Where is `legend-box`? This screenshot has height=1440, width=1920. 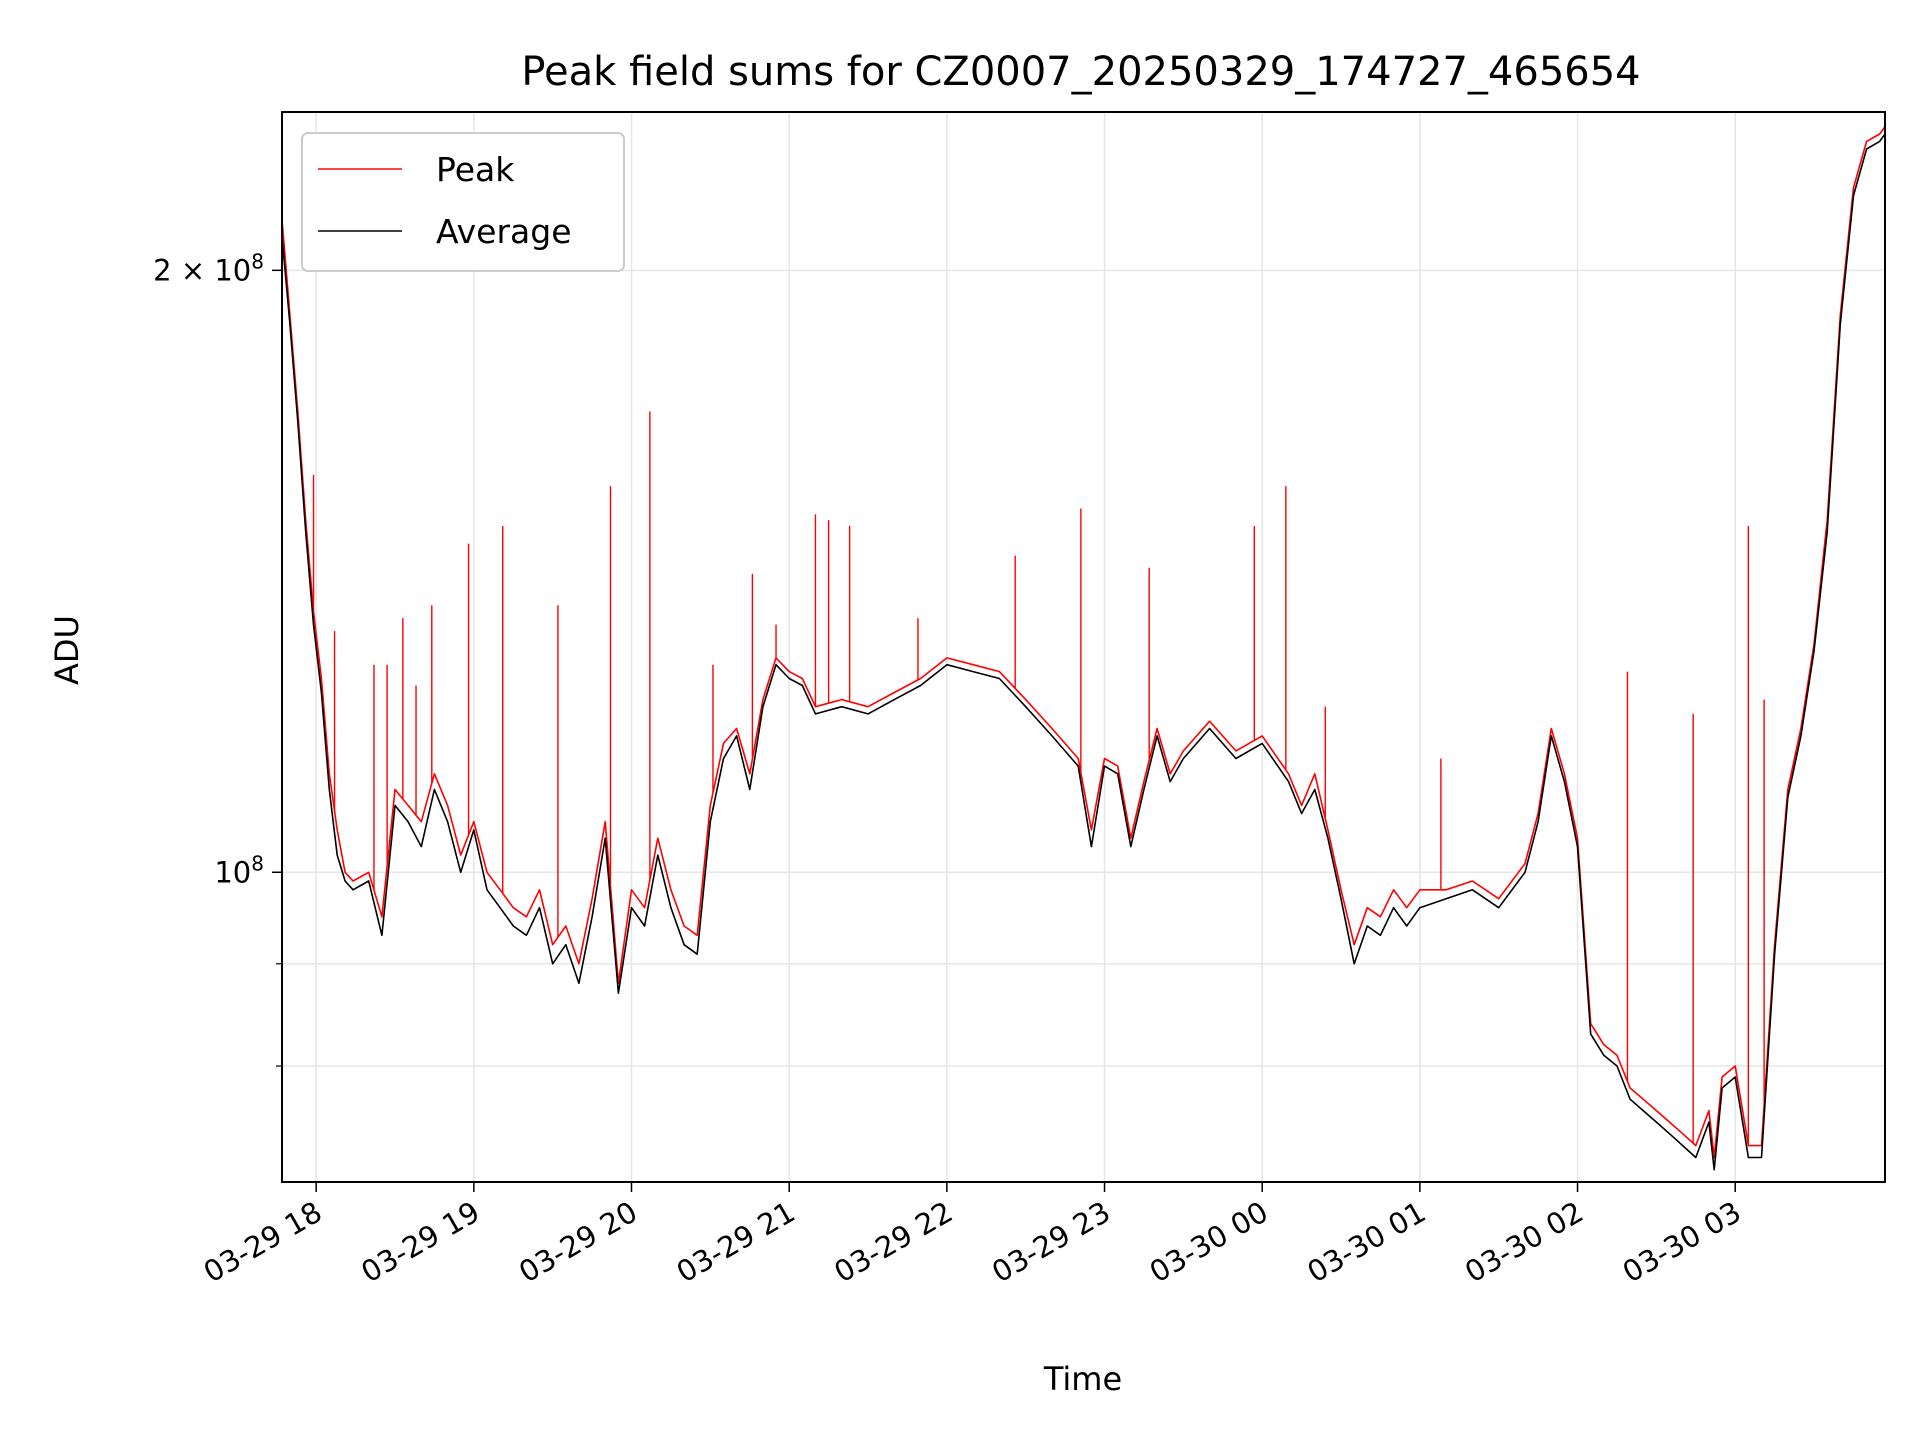
legend-box is located at coordinates (463, 202).